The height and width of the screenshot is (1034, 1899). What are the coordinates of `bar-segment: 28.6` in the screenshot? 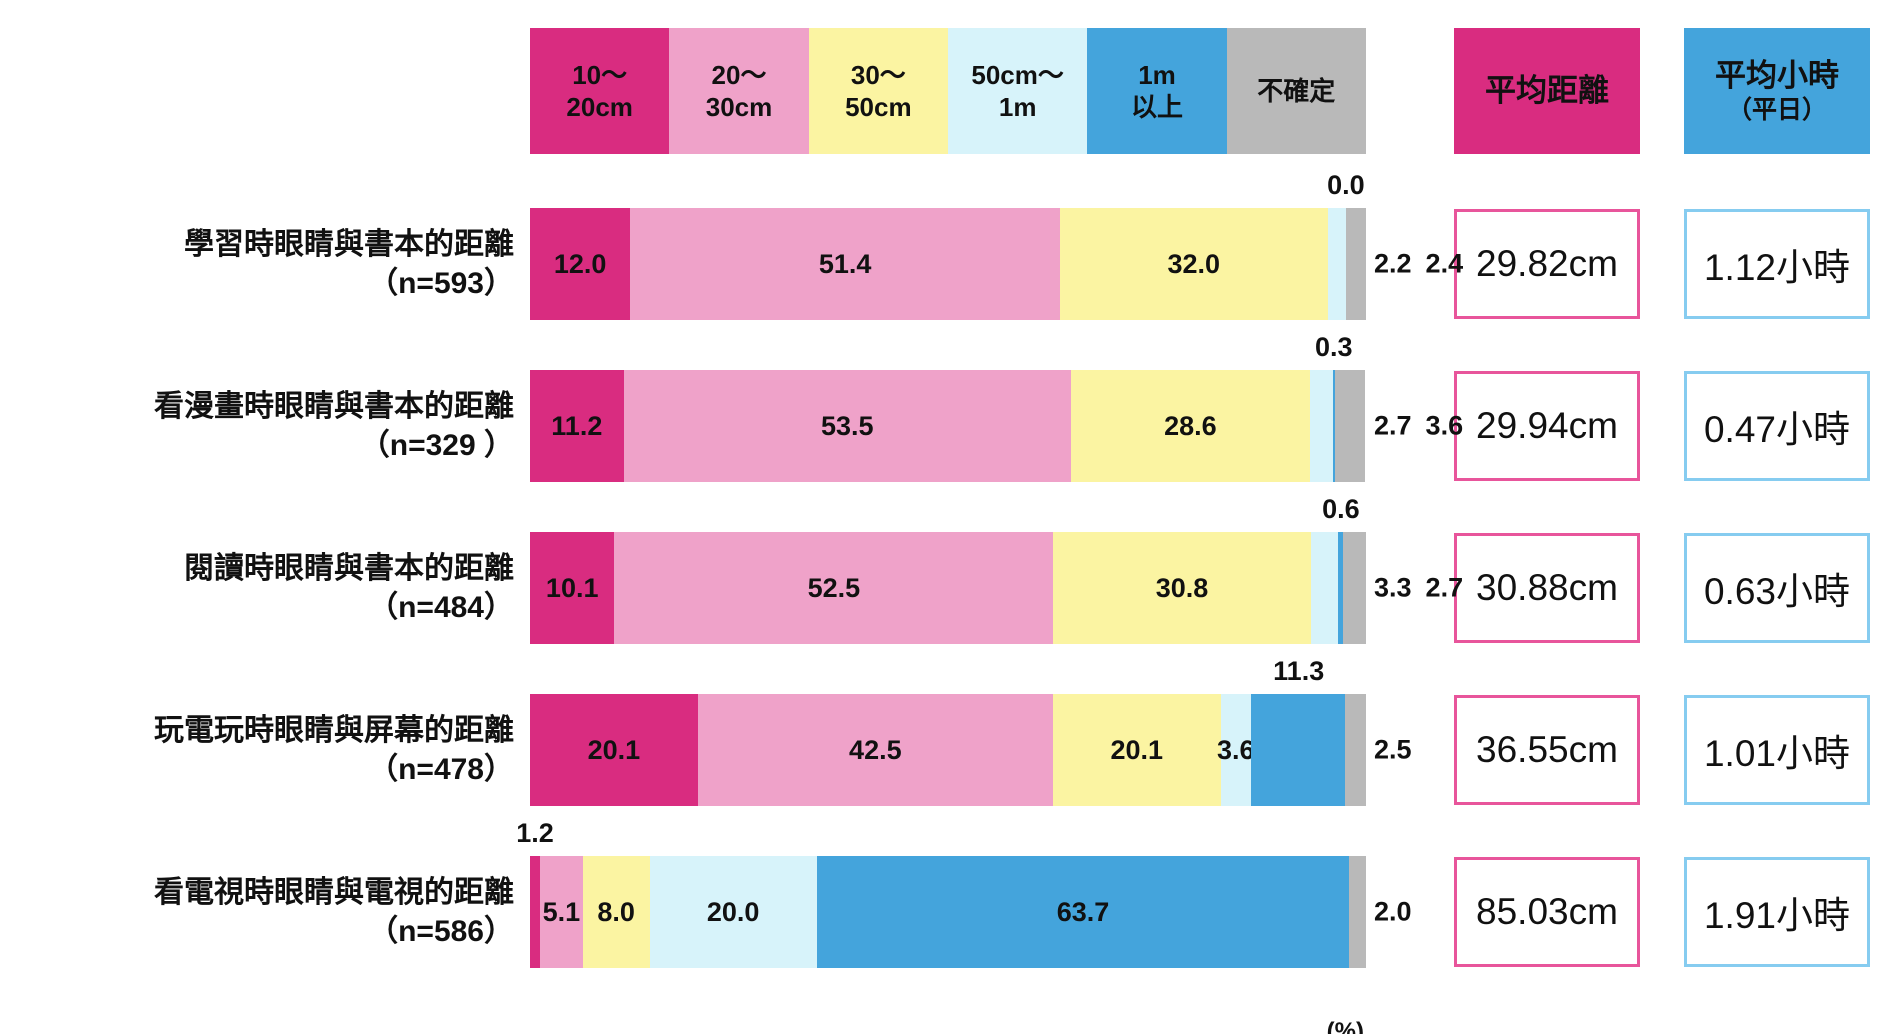 It's located at (1190, 426).